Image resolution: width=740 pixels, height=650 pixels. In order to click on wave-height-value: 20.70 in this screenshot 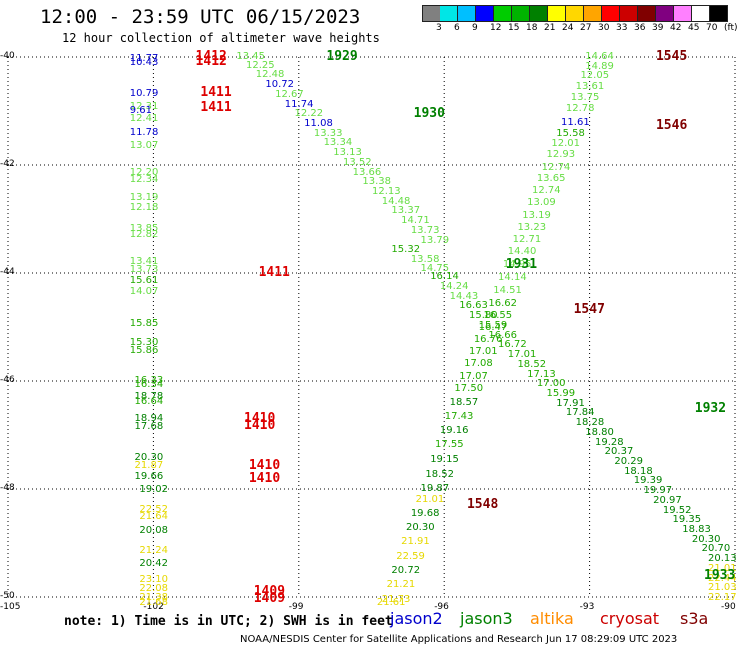, I will do `click(716, 549)`.